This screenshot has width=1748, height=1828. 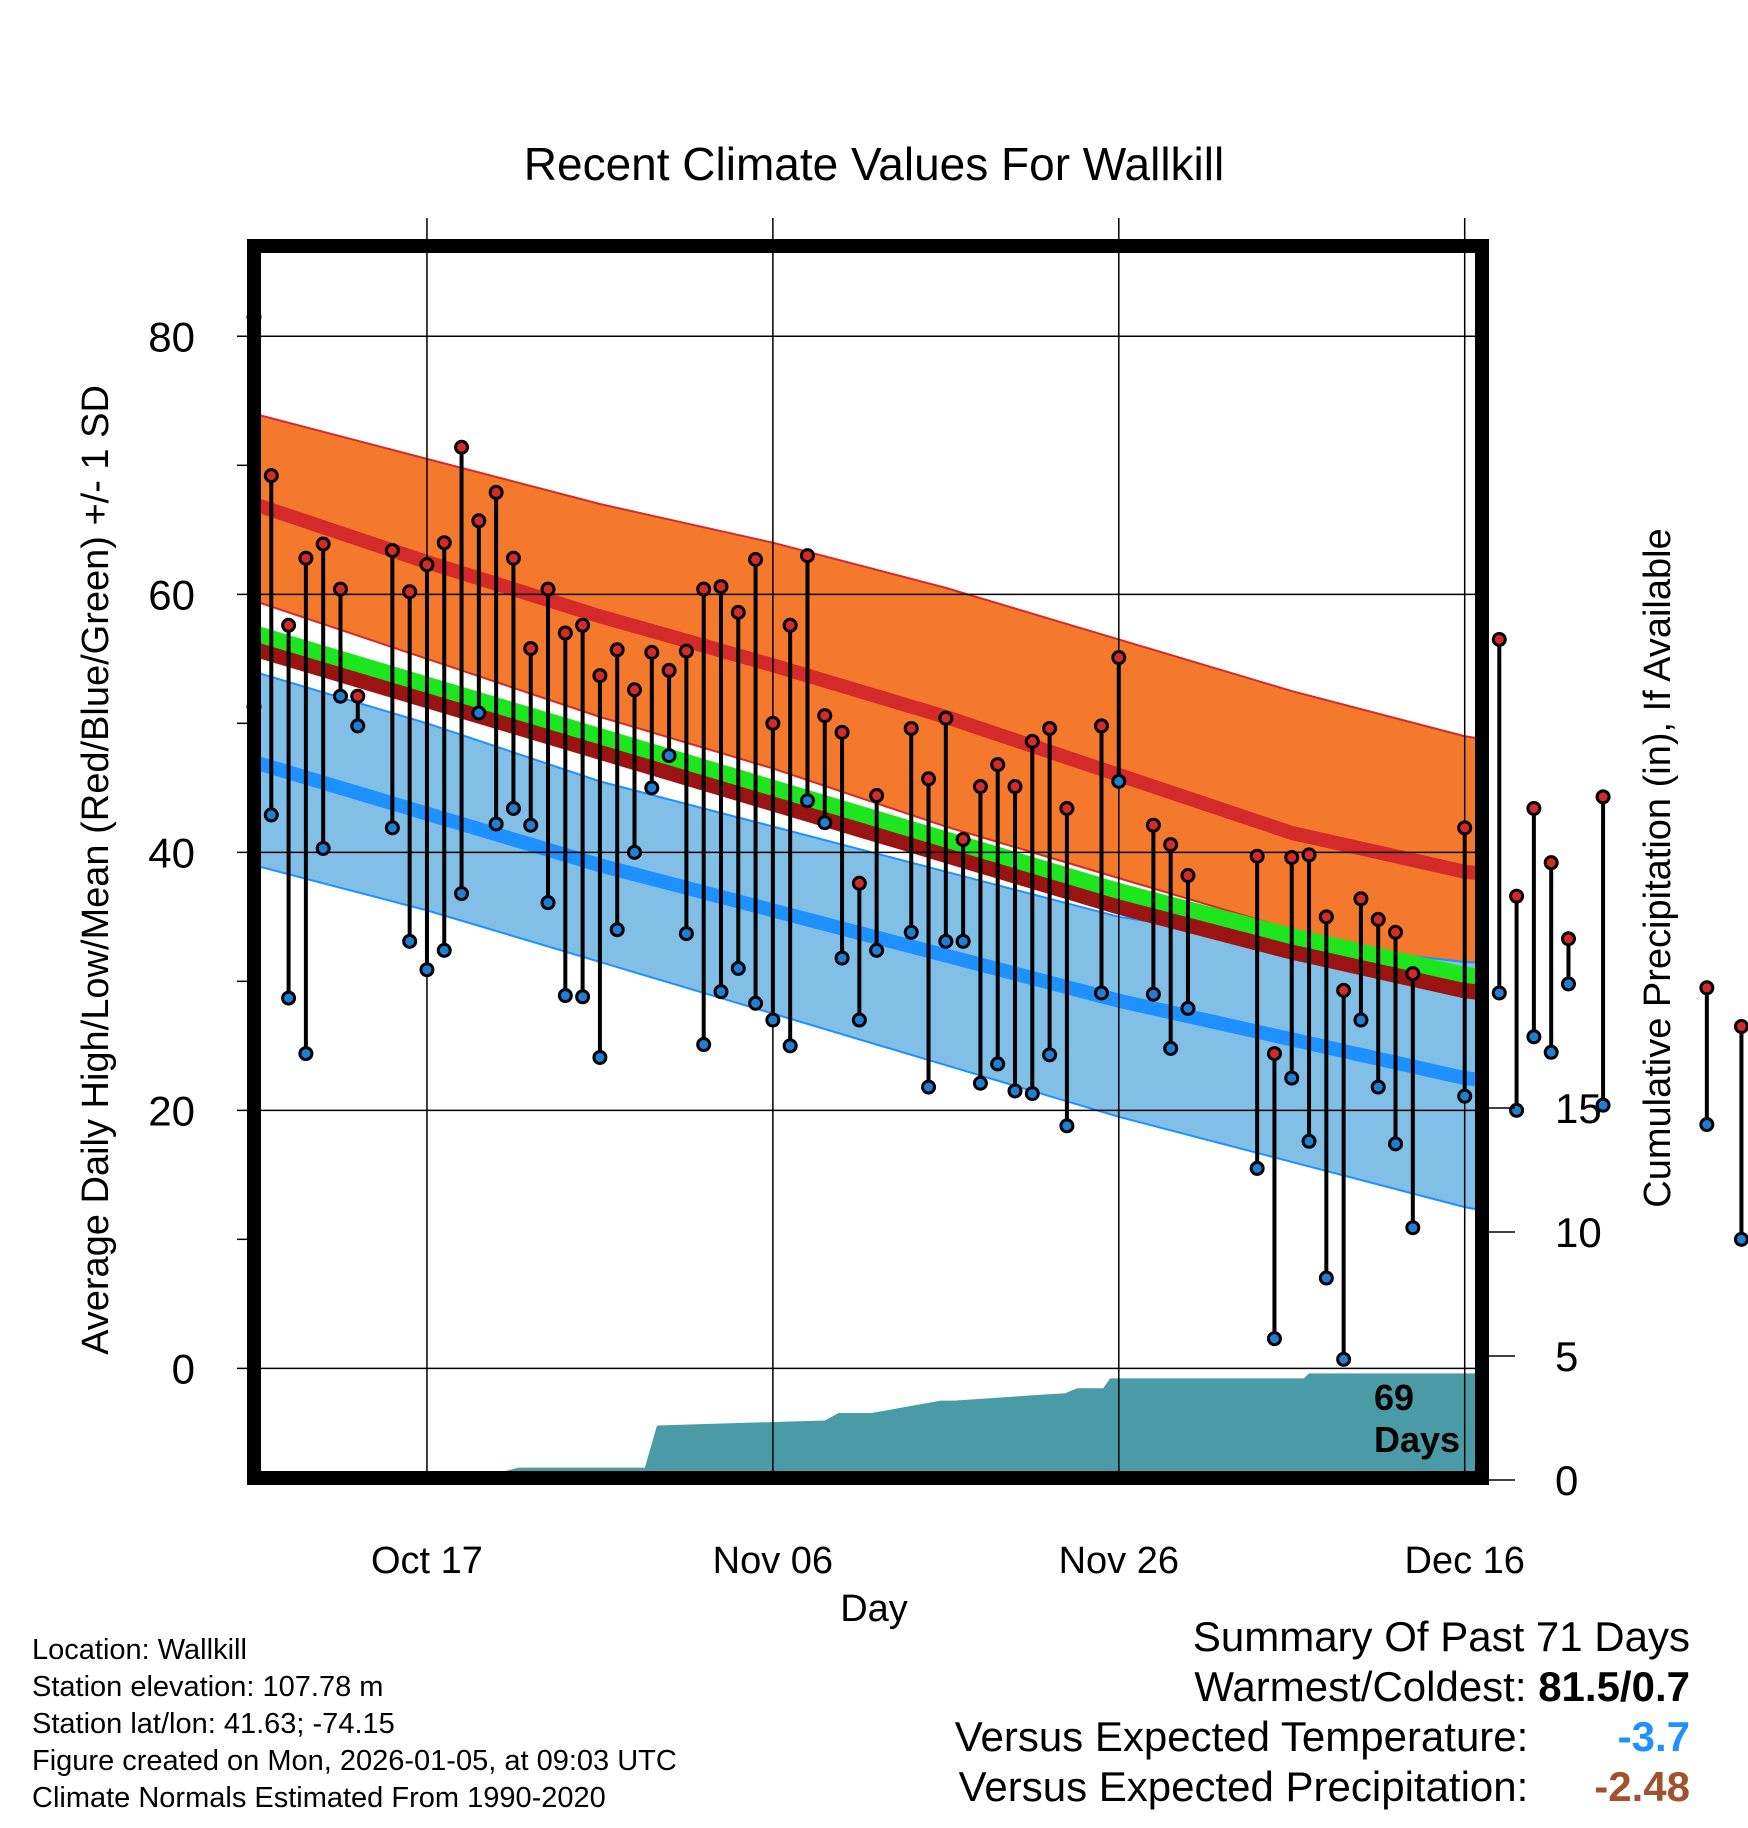 What do you see at coordinates (1578, 1108) in the screenshot?
I see `y2-tick-label: 15` at bounding box center [1578, 1108].